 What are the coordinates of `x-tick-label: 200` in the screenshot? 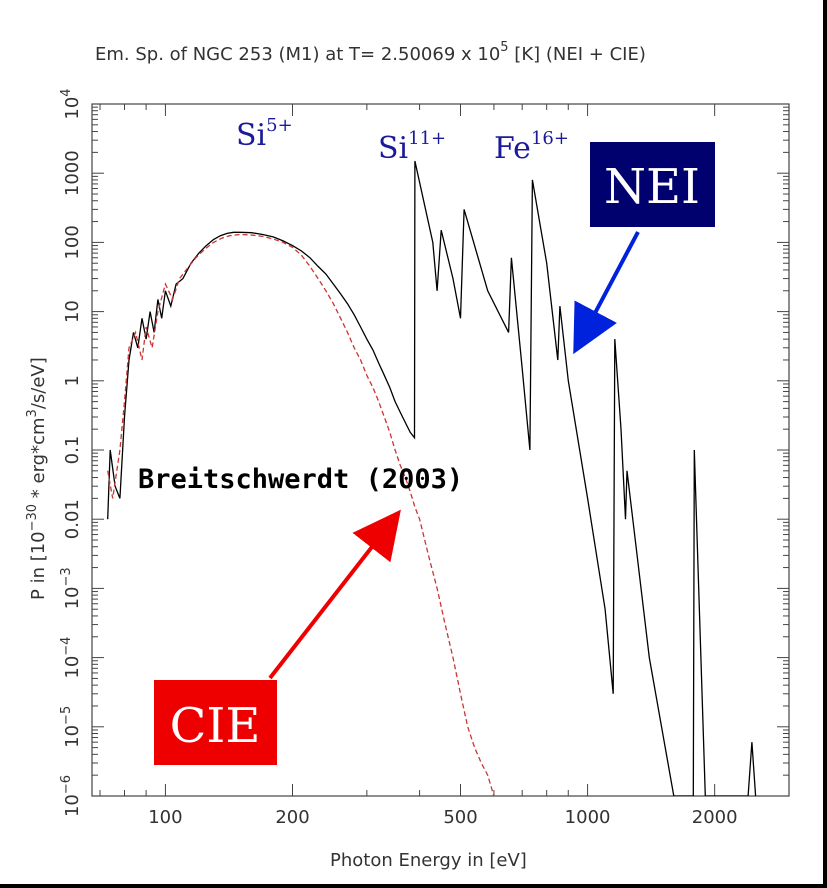 It's located at (292, 817).